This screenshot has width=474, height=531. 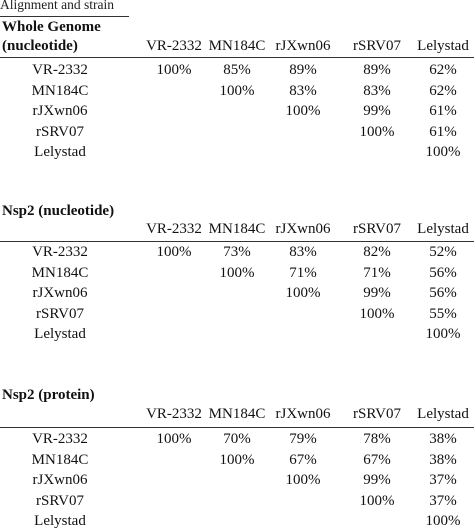 What do you see at coordinates (58, 211) in the screenshot?
I see `section-title: Nsp2 (nucleotide)` at bounding box center [58, 211].